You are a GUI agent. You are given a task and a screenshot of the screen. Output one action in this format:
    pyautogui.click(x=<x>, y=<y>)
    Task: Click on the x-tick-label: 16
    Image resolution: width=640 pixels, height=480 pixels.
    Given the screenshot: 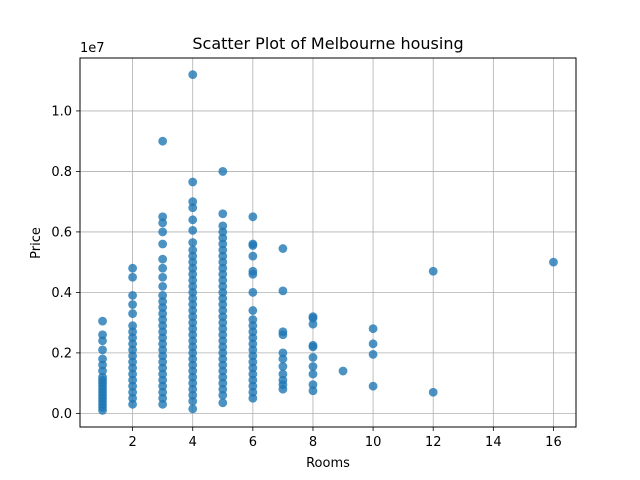 What is the action you would take?
    pyautogui.click(x=553, y=442)
    